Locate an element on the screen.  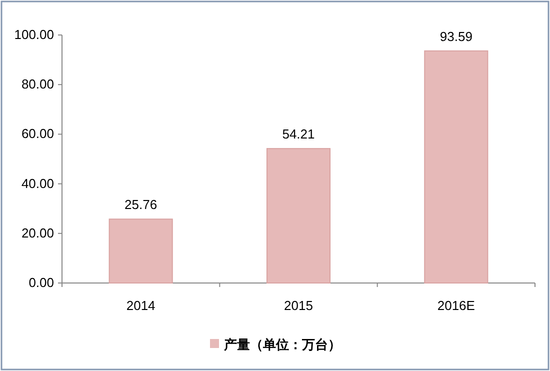
x-tick-label: 2014 is located at coordinates (141, 305).